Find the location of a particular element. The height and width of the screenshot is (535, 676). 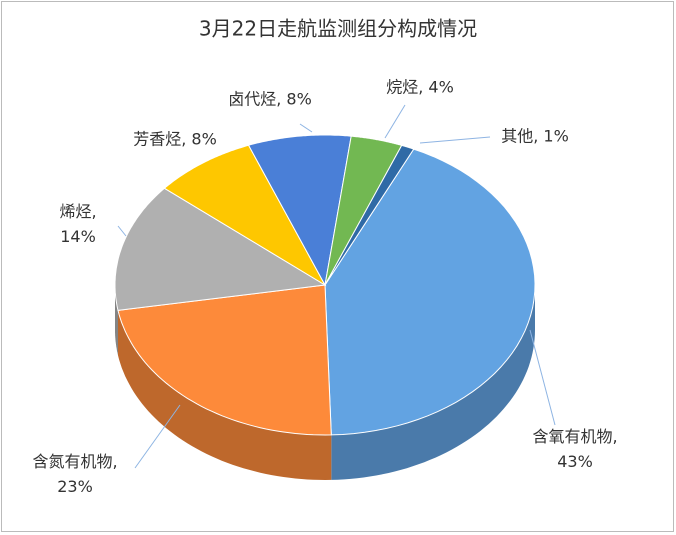

data-label: 烷烃, 4% is located at coordinates (420, 87).